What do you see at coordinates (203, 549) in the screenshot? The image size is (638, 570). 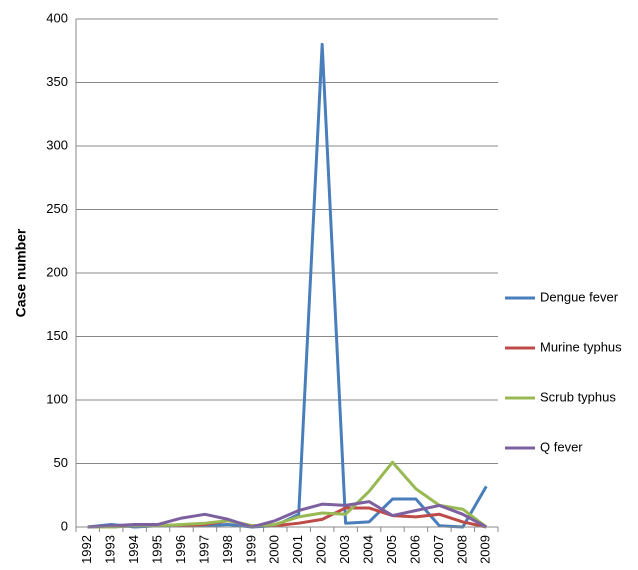 I see `x-tick-label: 1997` at bounding box center [203, 549].